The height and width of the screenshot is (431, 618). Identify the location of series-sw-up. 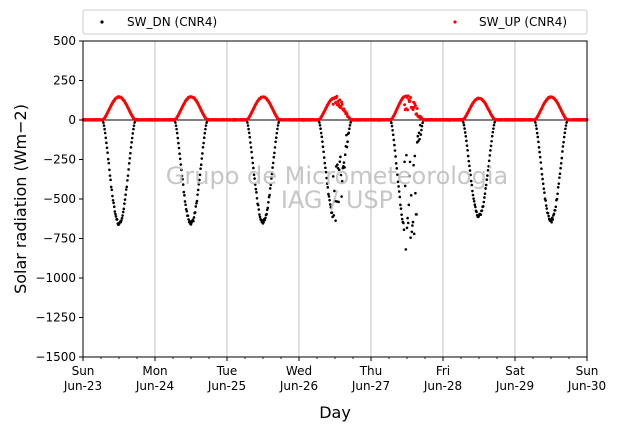
(335, 108).